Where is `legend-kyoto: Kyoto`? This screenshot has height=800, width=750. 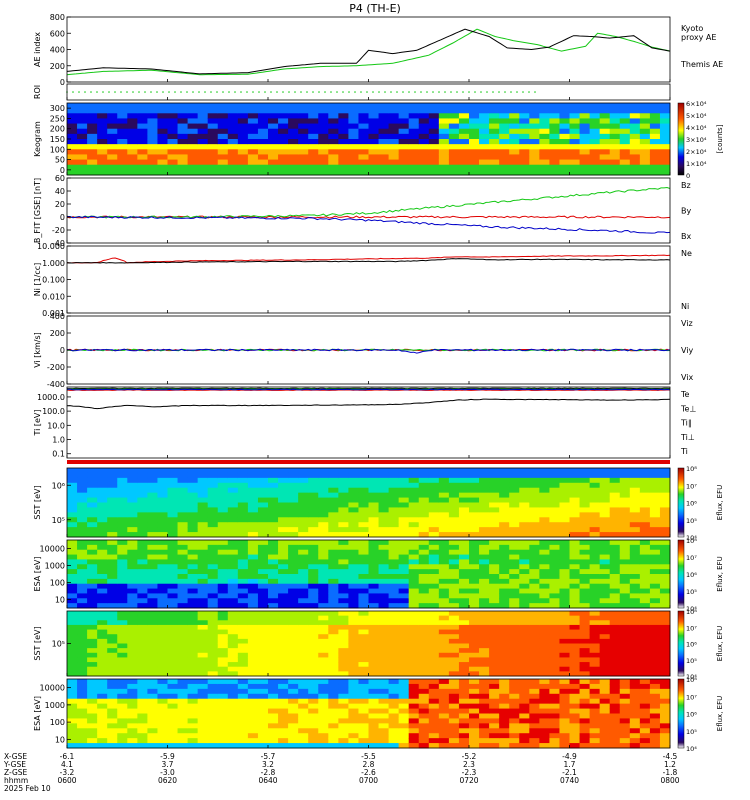 legend-kyoto: Kyoto is located at coordinates (692, 28).